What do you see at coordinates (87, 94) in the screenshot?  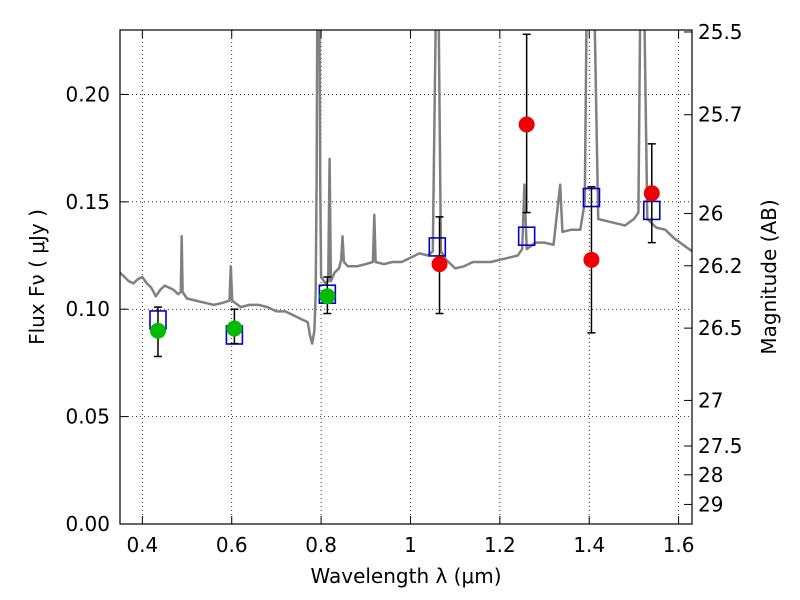 I see `y-tick-label: 0.20` at bounding box center [87, 94].